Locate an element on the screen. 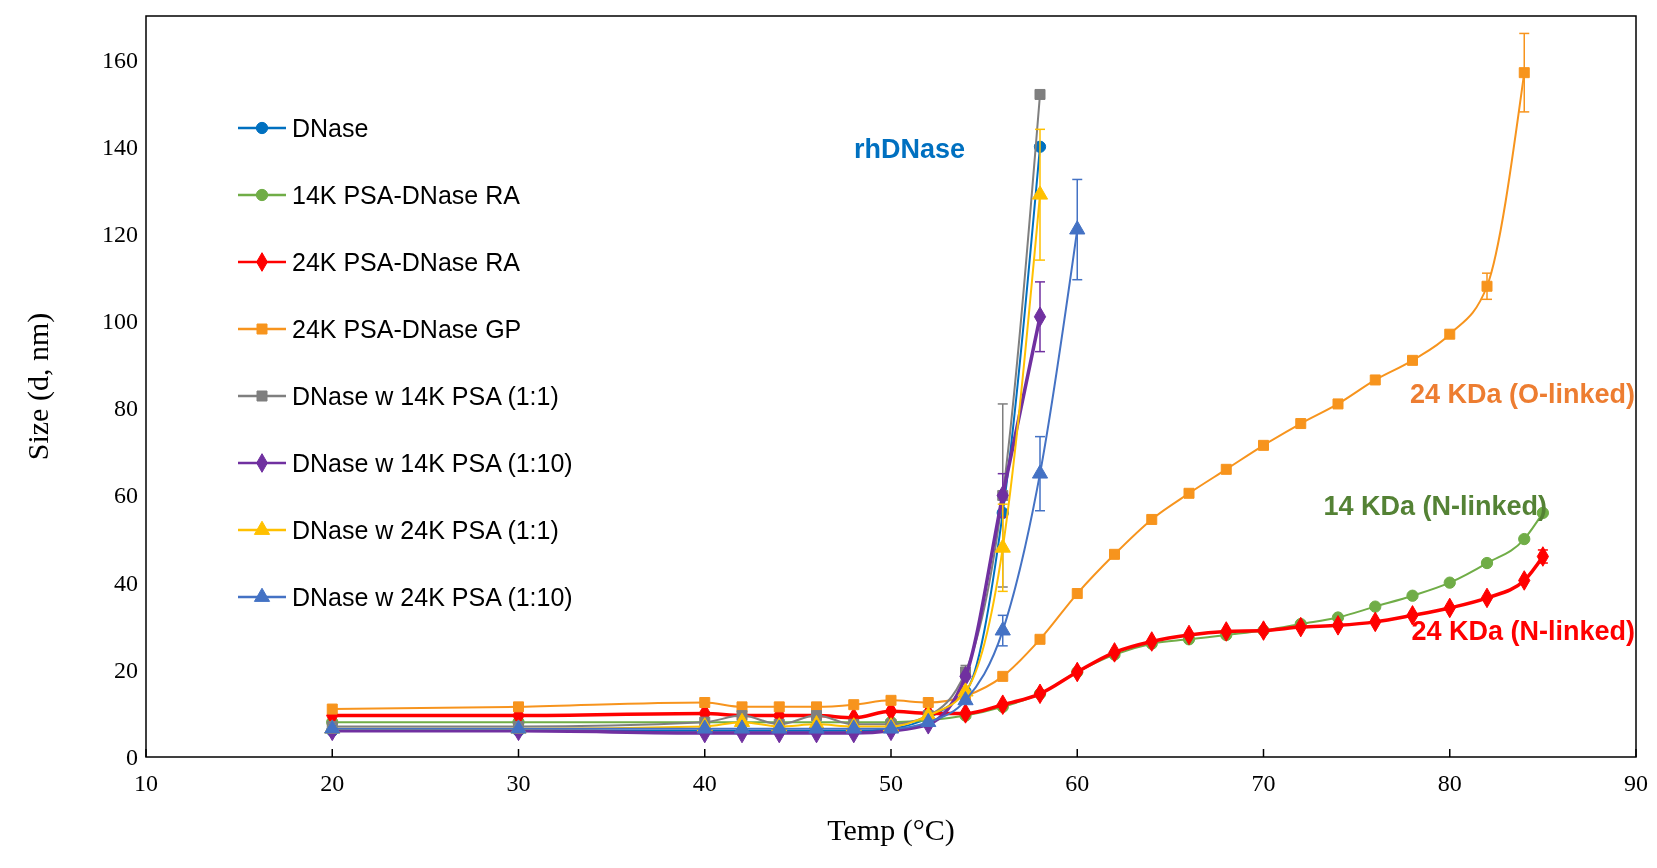 The height and width of the screenshot is (868, 1657). legend-label: 24K PSA-DNase RA is located at coordinates (406, 262).